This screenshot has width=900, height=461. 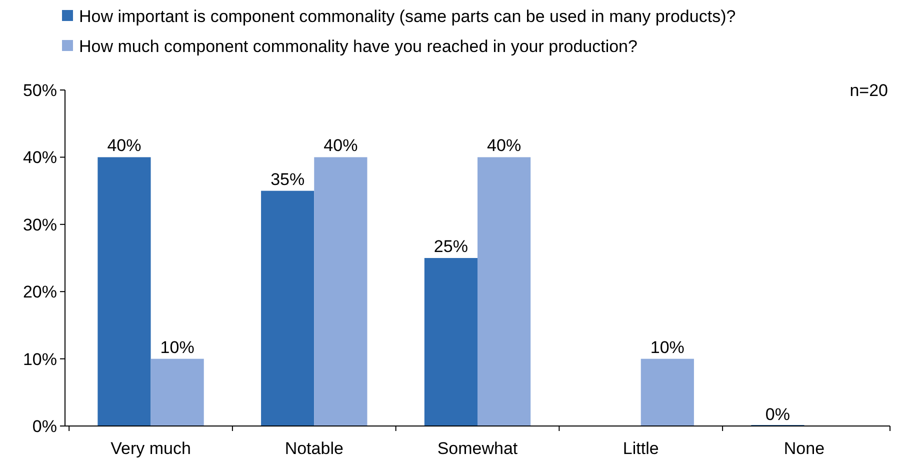 What do you see at coordinates (477, 448) in the screenshot?
I see `x-tick-label: Somewhat` at bounding box center [477, 448].